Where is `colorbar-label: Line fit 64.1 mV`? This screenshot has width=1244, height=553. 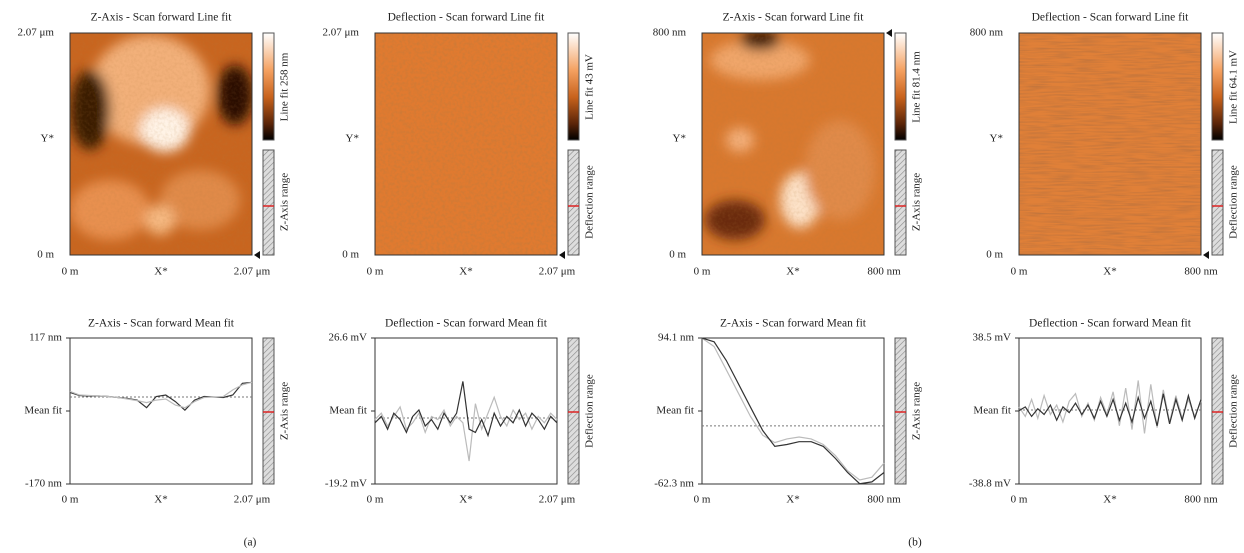 colorbar-label: Line fit 64.1 mV is located at coordinates (1234, 87).